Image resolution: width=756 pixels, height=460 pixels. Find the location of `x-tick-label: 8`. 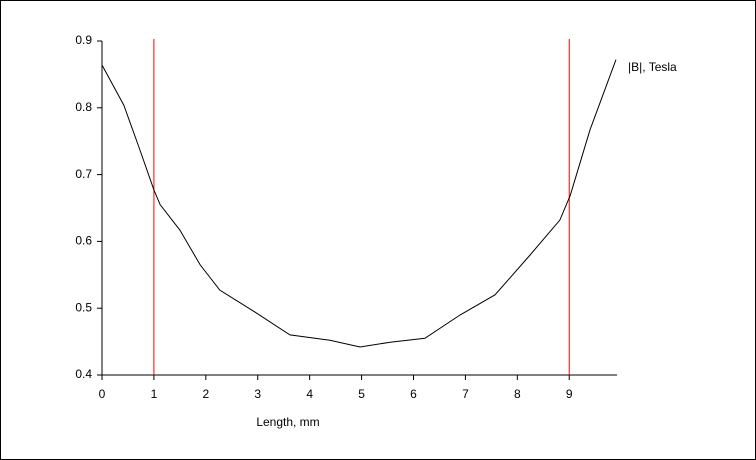

x-tick-label: 8 is located at coordinates (517, 394).